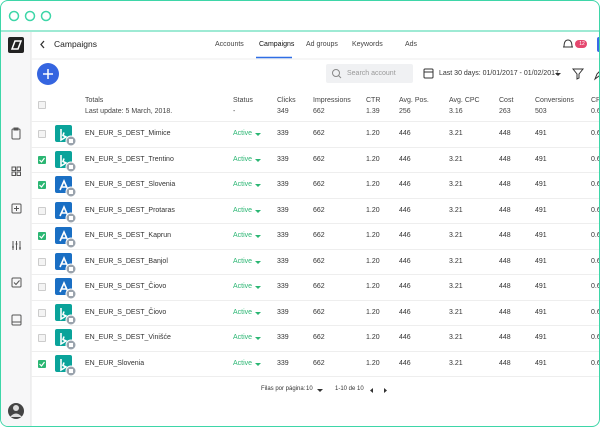 The width and height of the screenshot is (600, 427). Describe the element at coordinates (506, 100) in the screenshot. I see `column-header: Cost` at that location.